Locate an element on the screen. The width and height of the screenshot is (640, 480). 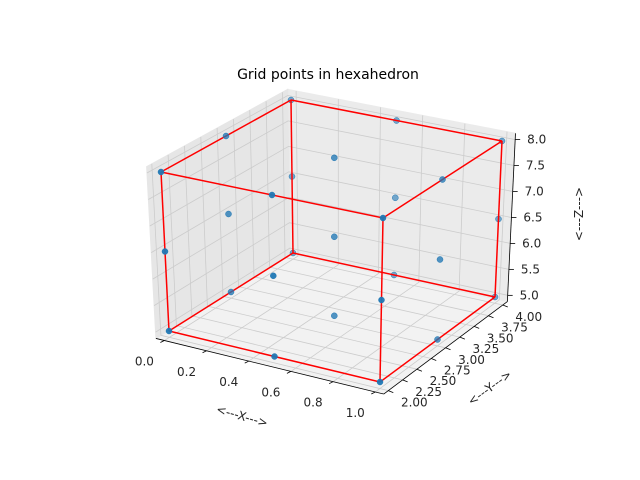
x-tick-label: 0.6 is located at coordinates (270, 392).